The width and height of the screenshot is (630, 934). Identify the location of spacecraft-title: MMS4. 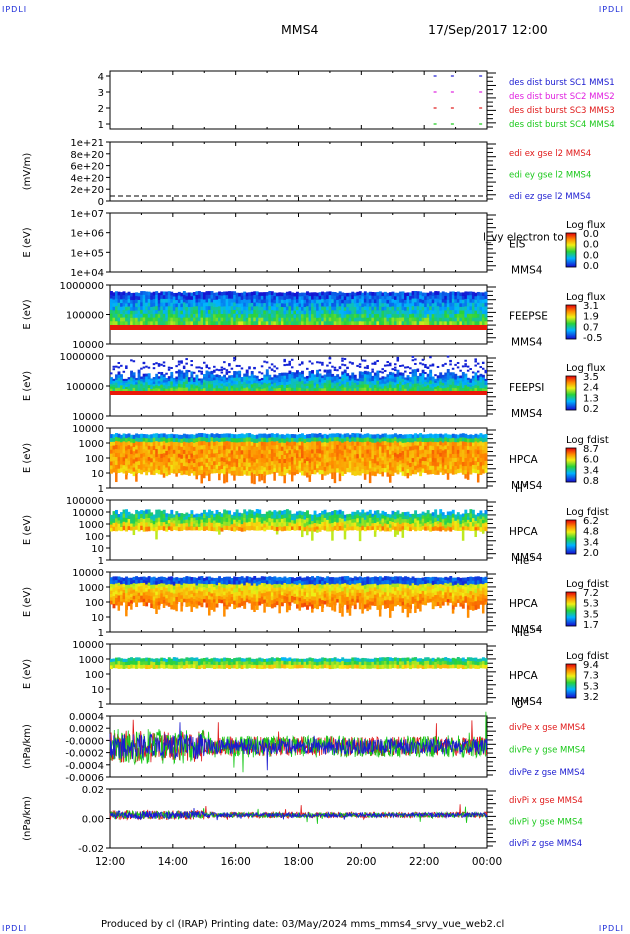
(300, 29).